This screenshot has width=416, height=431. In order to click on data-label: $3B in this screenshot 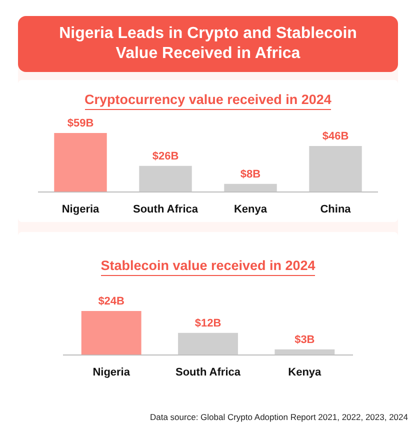, I will do `click(304, 340)`.